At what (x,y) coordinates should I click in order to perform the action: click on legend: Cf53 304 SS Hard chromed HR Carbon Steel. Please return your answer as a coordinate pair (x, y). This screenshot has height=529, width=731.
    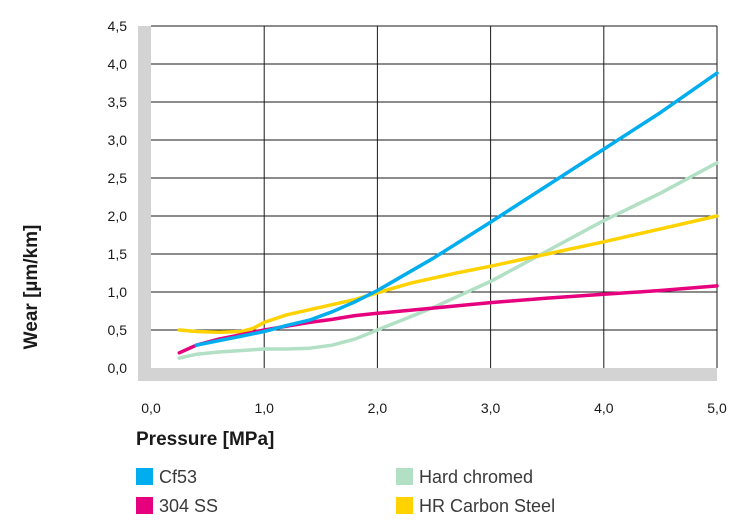
    Looking at the image, I should click on (345, 491).